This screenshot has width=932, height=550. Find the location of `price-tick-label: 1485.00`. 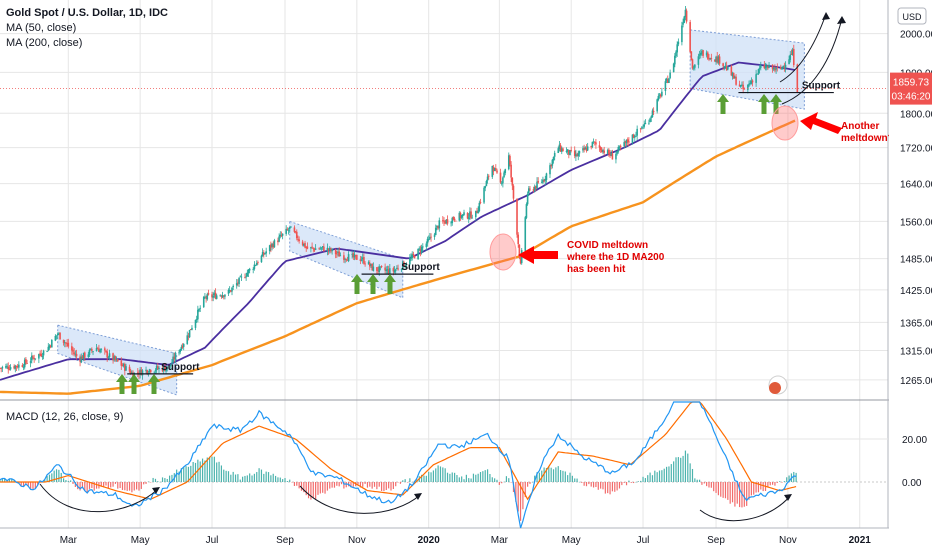

price-tick-label: 1485.00 is located at coordinates (916, 260).